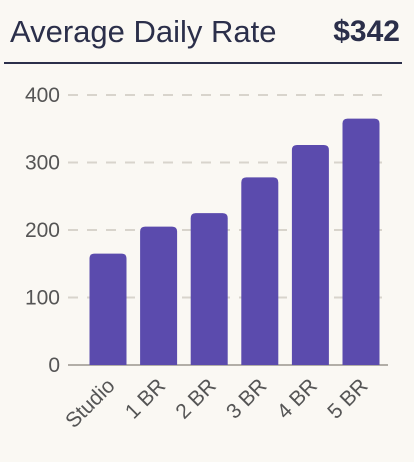 The width and height of the screenshot is (414, 462). I want to click on card-header: Average Daily Rate $342, so click(203, 32).